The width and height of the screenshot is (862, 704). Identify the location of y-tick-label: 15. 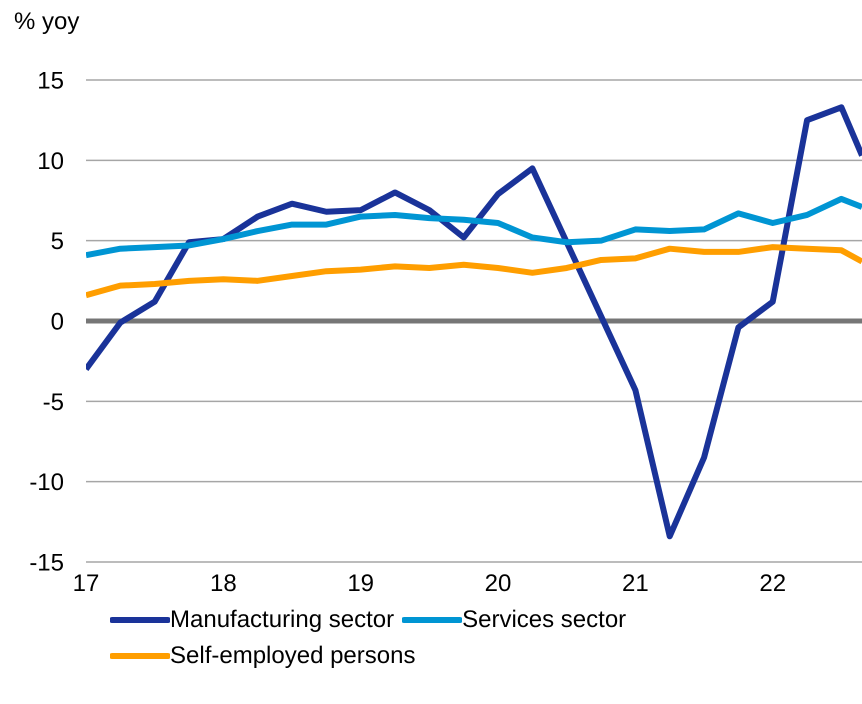
(50, 81).